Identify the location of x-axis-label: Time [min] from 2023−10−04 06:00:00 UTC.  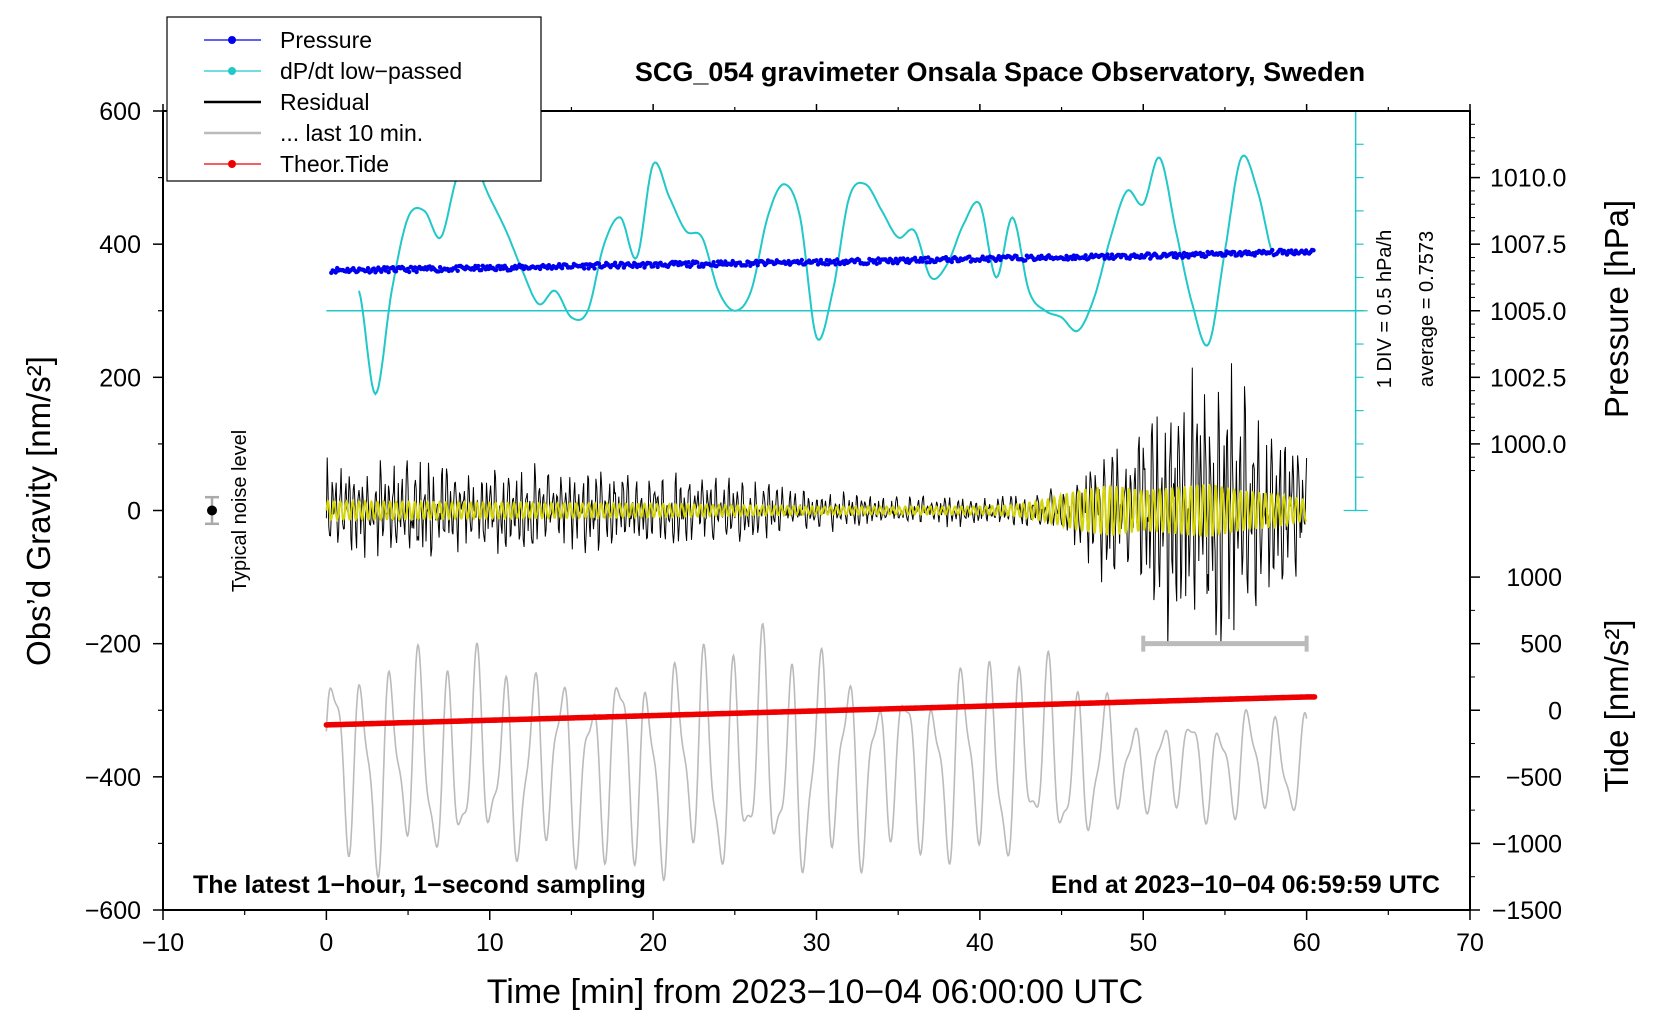
(815, 992).